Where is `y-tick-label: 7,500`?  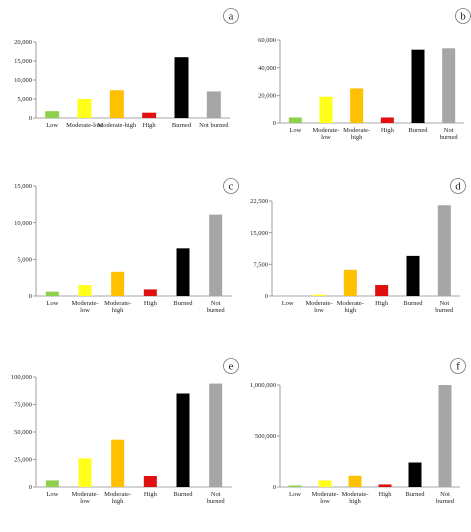
y-tick-label: 7,500 is located at coordinates (260, 265).